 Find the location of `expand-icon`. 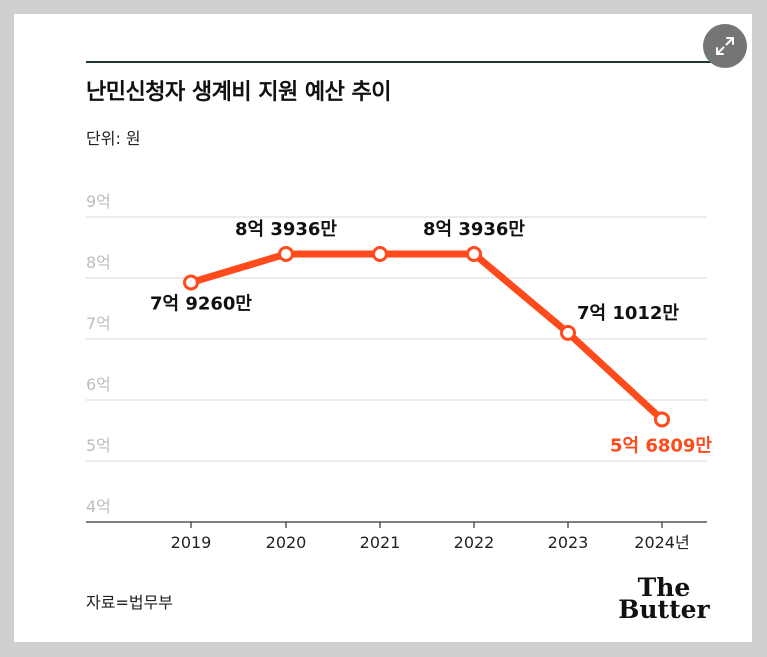

expand-icon is located at coordinates (725, 46).